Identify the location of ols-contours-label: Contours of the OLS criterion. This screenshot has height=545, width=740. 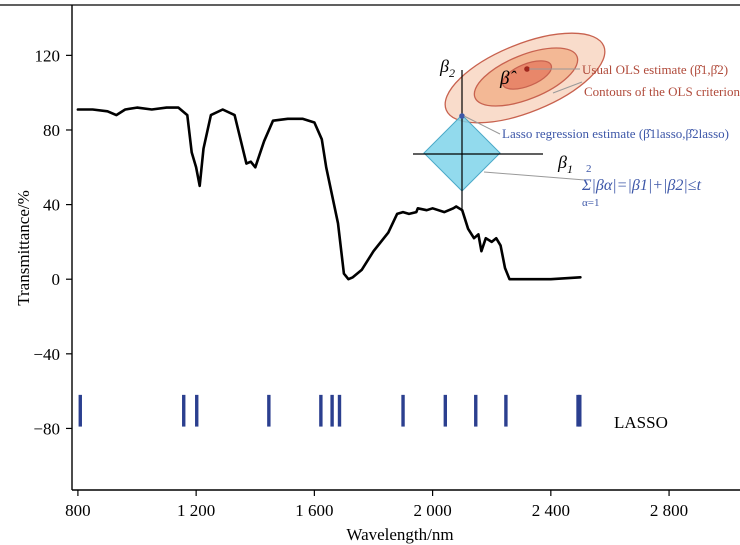
(662, 91).